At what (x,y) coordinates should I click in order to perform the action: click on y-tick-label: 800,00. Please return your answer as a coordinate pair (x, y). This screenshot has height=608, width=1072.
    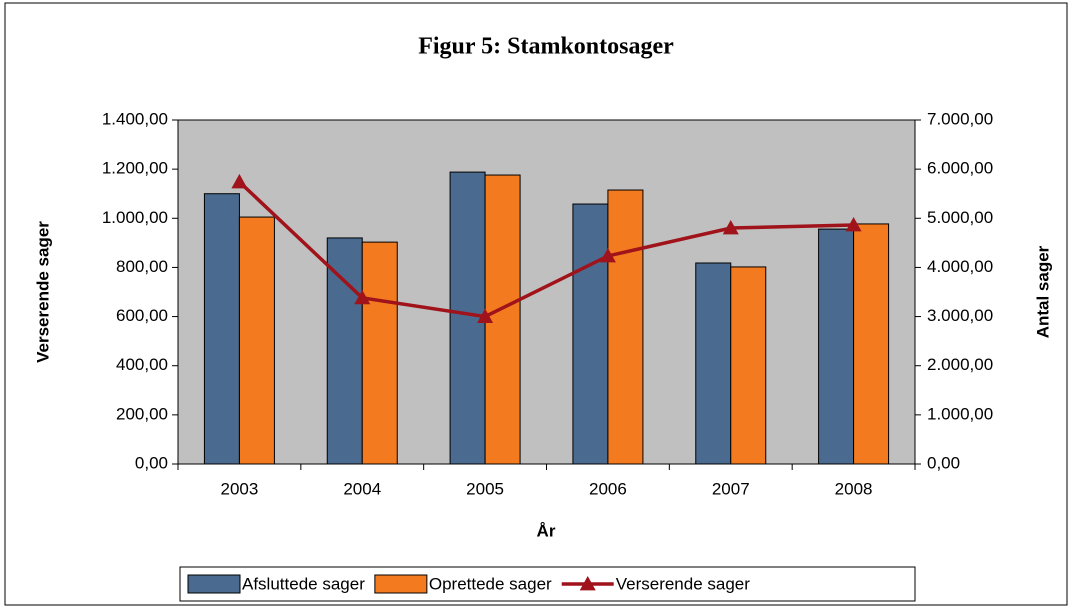
    Looking at the image, I should click on (142, 266).